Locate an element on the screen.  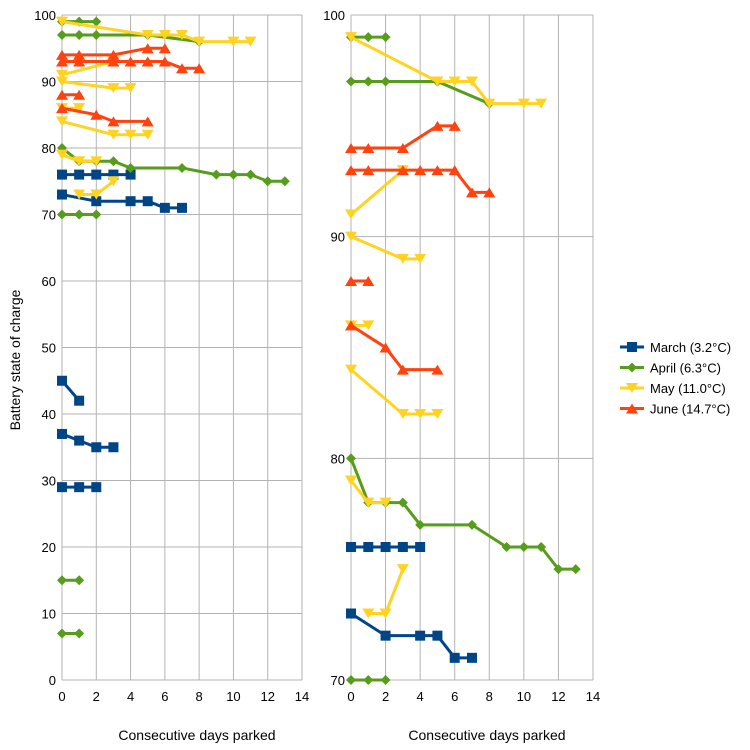
legend-label: June (14.7°C) is located at coordinates (690, 409).